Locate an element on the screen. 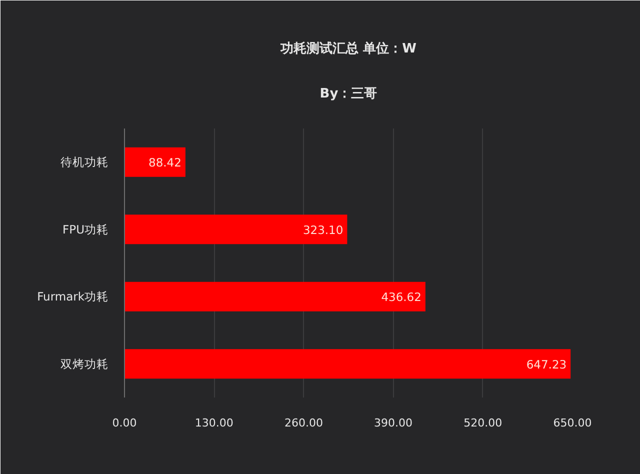 The image size is (640, 474). data-label: 647.23 is located at coordinates (546, 364).